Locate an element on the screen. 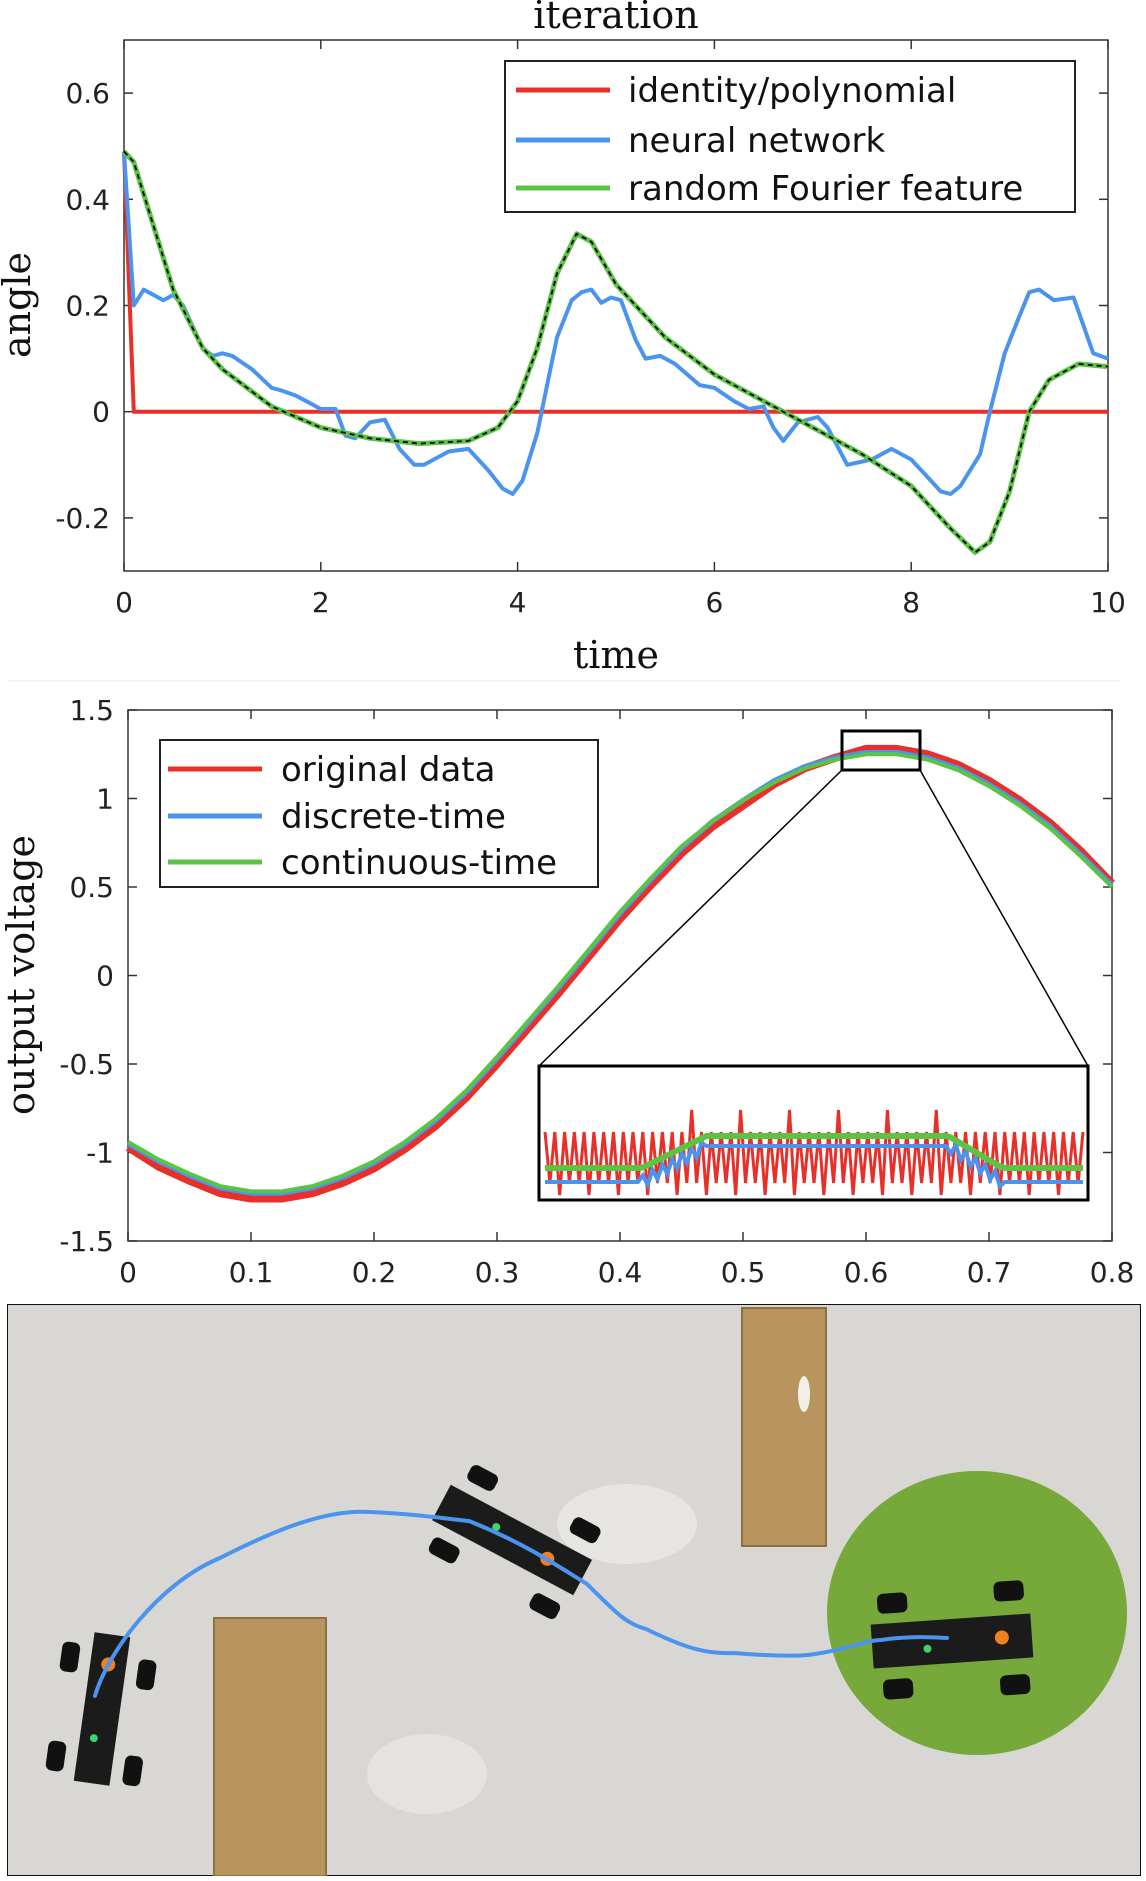  inset-series-continuous is located at coordinates (814, 1152).